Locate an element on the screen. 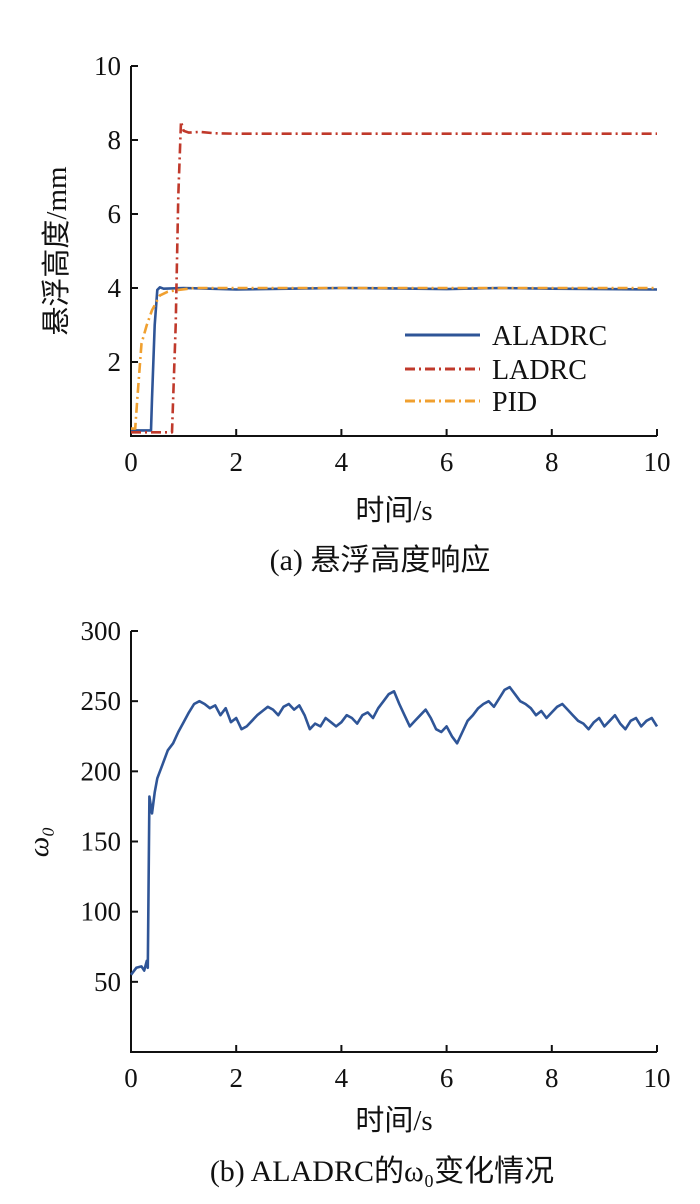  chart-a-legend: ALADRC LADRC PID is located at coordinates (506, 369).